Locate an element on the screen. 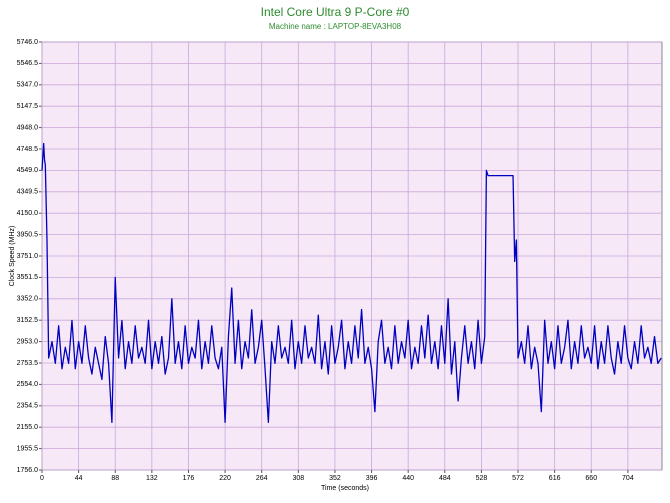 This screenshot has height=503, width=670. y-tick-label: 2753.5 is located at coordinates (28, 363).